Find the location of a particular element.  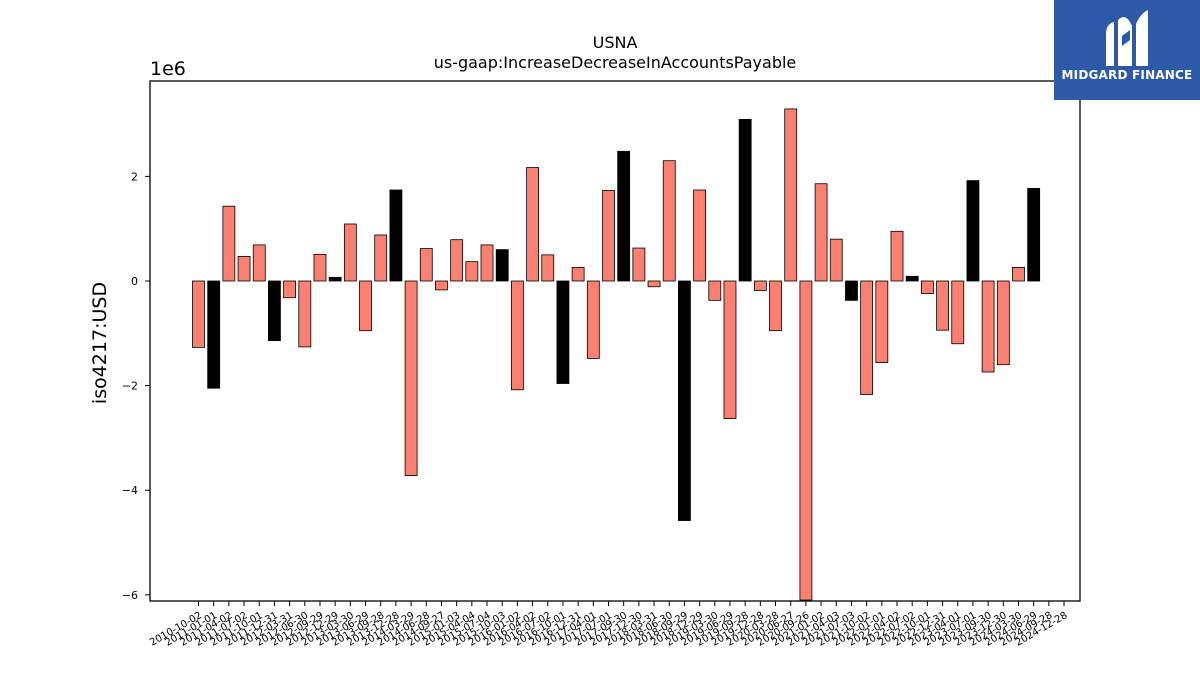

y-axis-ticks: −6 −4 −2 0 2 is located at coordinates (136, 386).